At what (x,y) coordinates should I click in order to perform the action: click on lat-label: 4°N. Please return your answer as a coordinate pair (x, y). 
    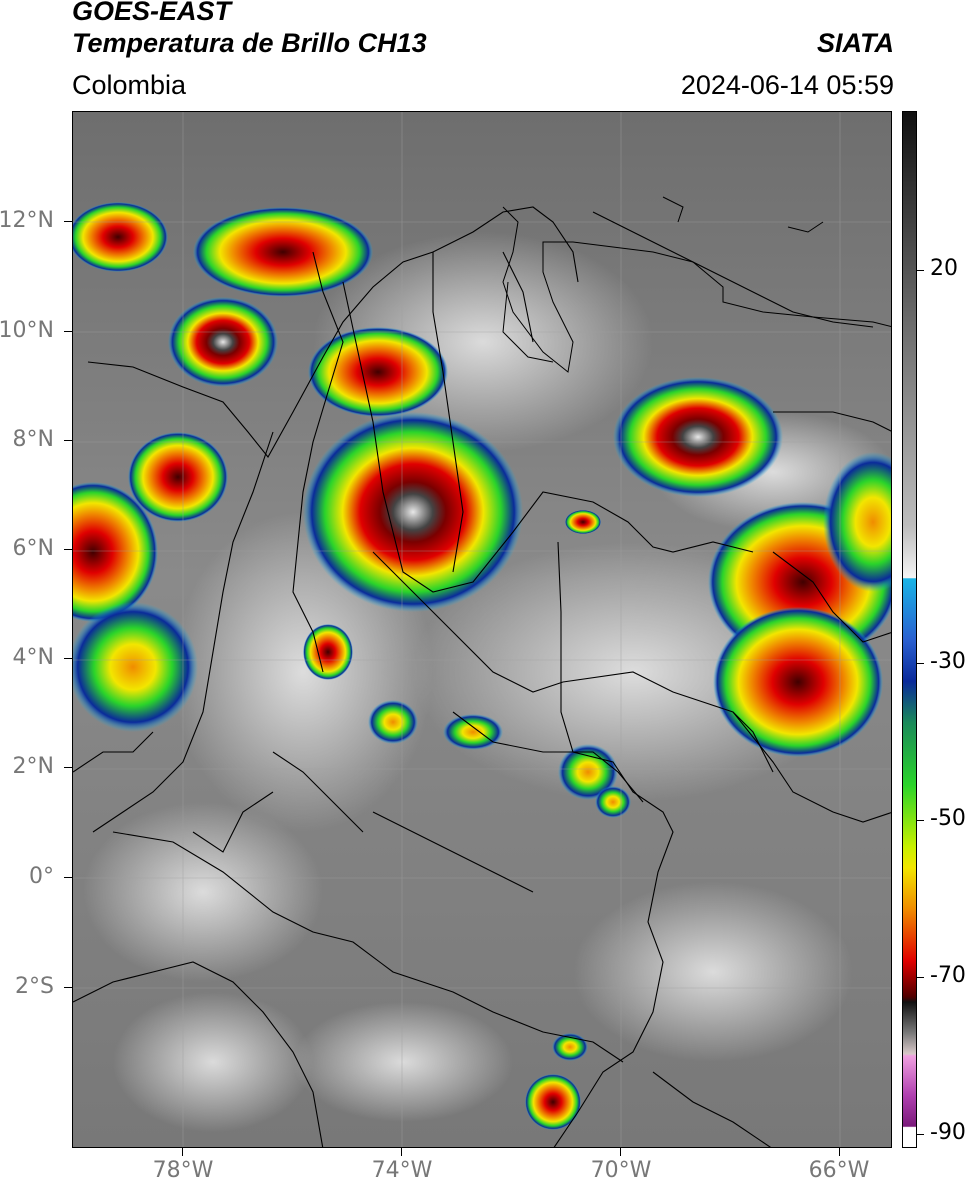
    Looking at the image, I should click on (33, 657).